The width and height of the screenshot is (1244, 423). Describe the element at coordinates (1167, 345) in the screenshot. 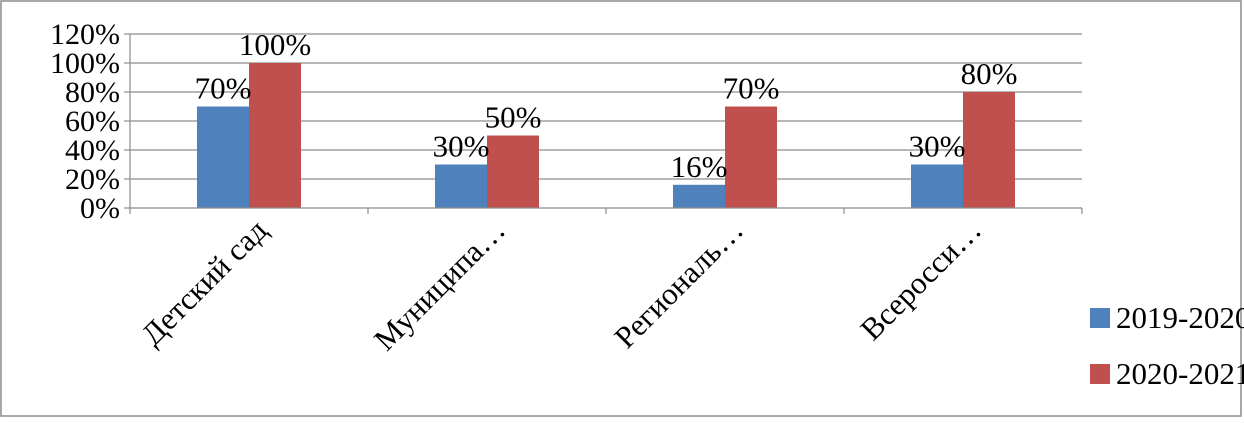

I see `legend: 2019-2020 2020-2021` at that location.